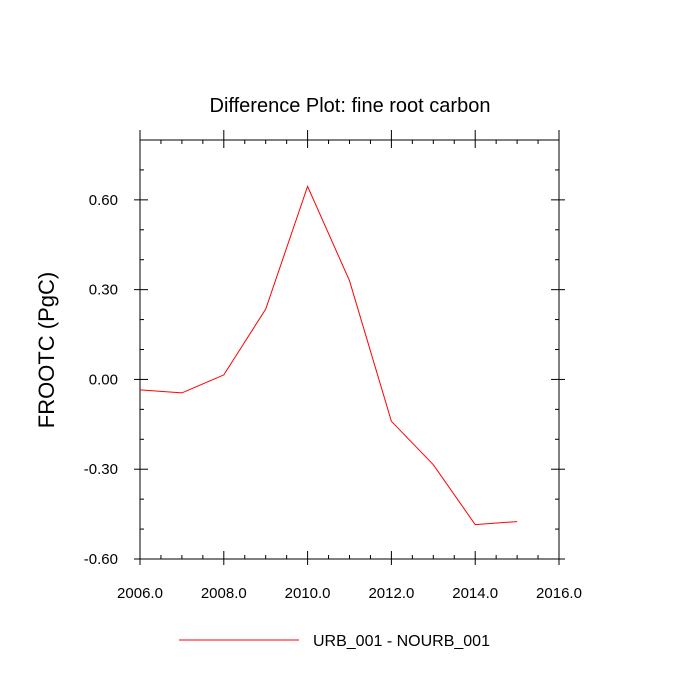 The height and width of the screenshot is (700, 700). I want to click on x-tick-label: 2010.0, so click(308, 593).